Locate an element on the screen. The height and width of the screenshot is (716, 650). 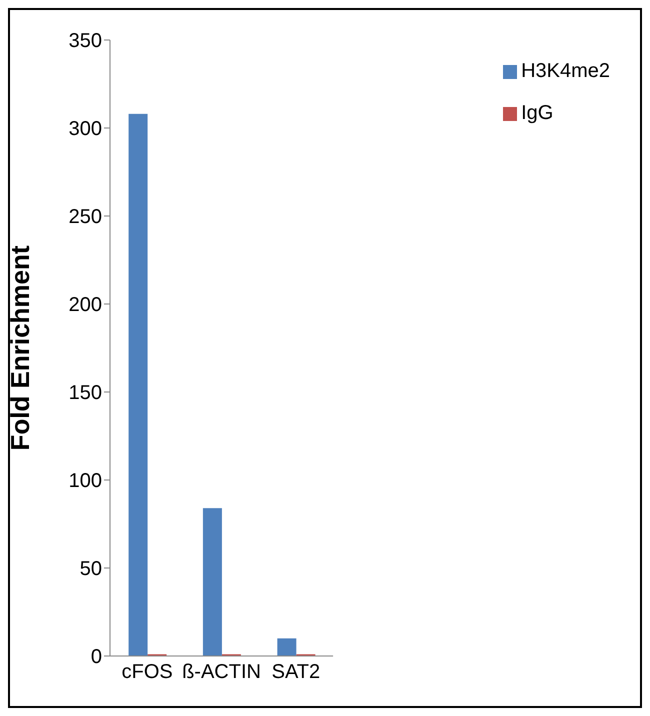
y-tick-label: 100 is located at coordinates (85, 481).